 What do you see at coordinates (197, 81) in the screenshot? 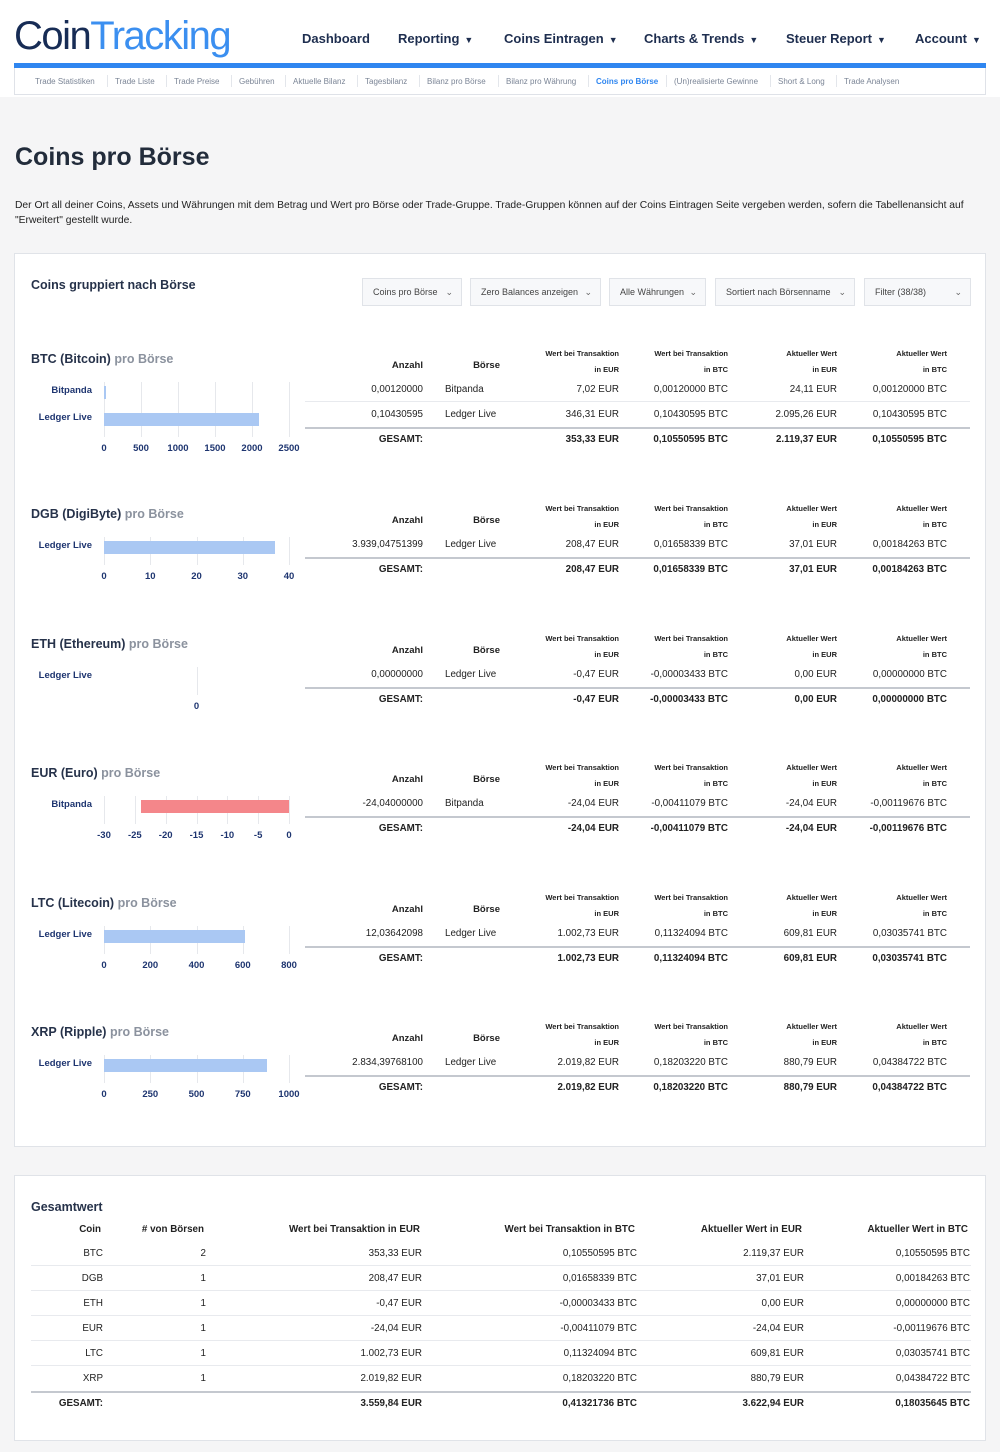
I see `subnav-trade-preise: Trade Preise` at bounding box center [197, 81].